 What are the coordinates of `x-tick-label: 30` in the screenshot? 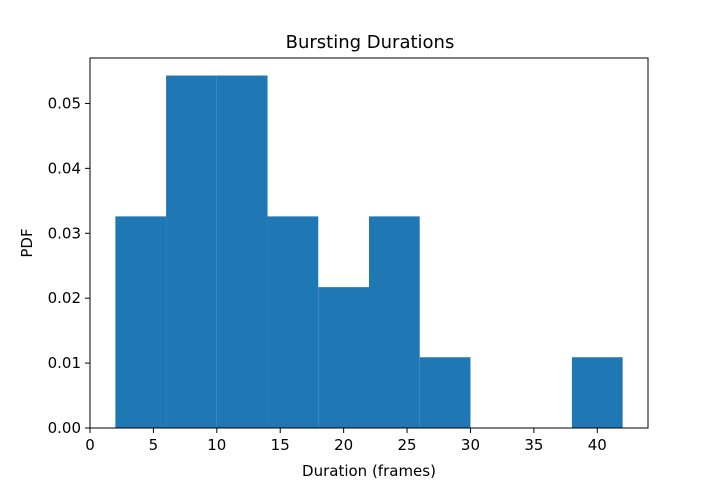 It's located at (470, 445).